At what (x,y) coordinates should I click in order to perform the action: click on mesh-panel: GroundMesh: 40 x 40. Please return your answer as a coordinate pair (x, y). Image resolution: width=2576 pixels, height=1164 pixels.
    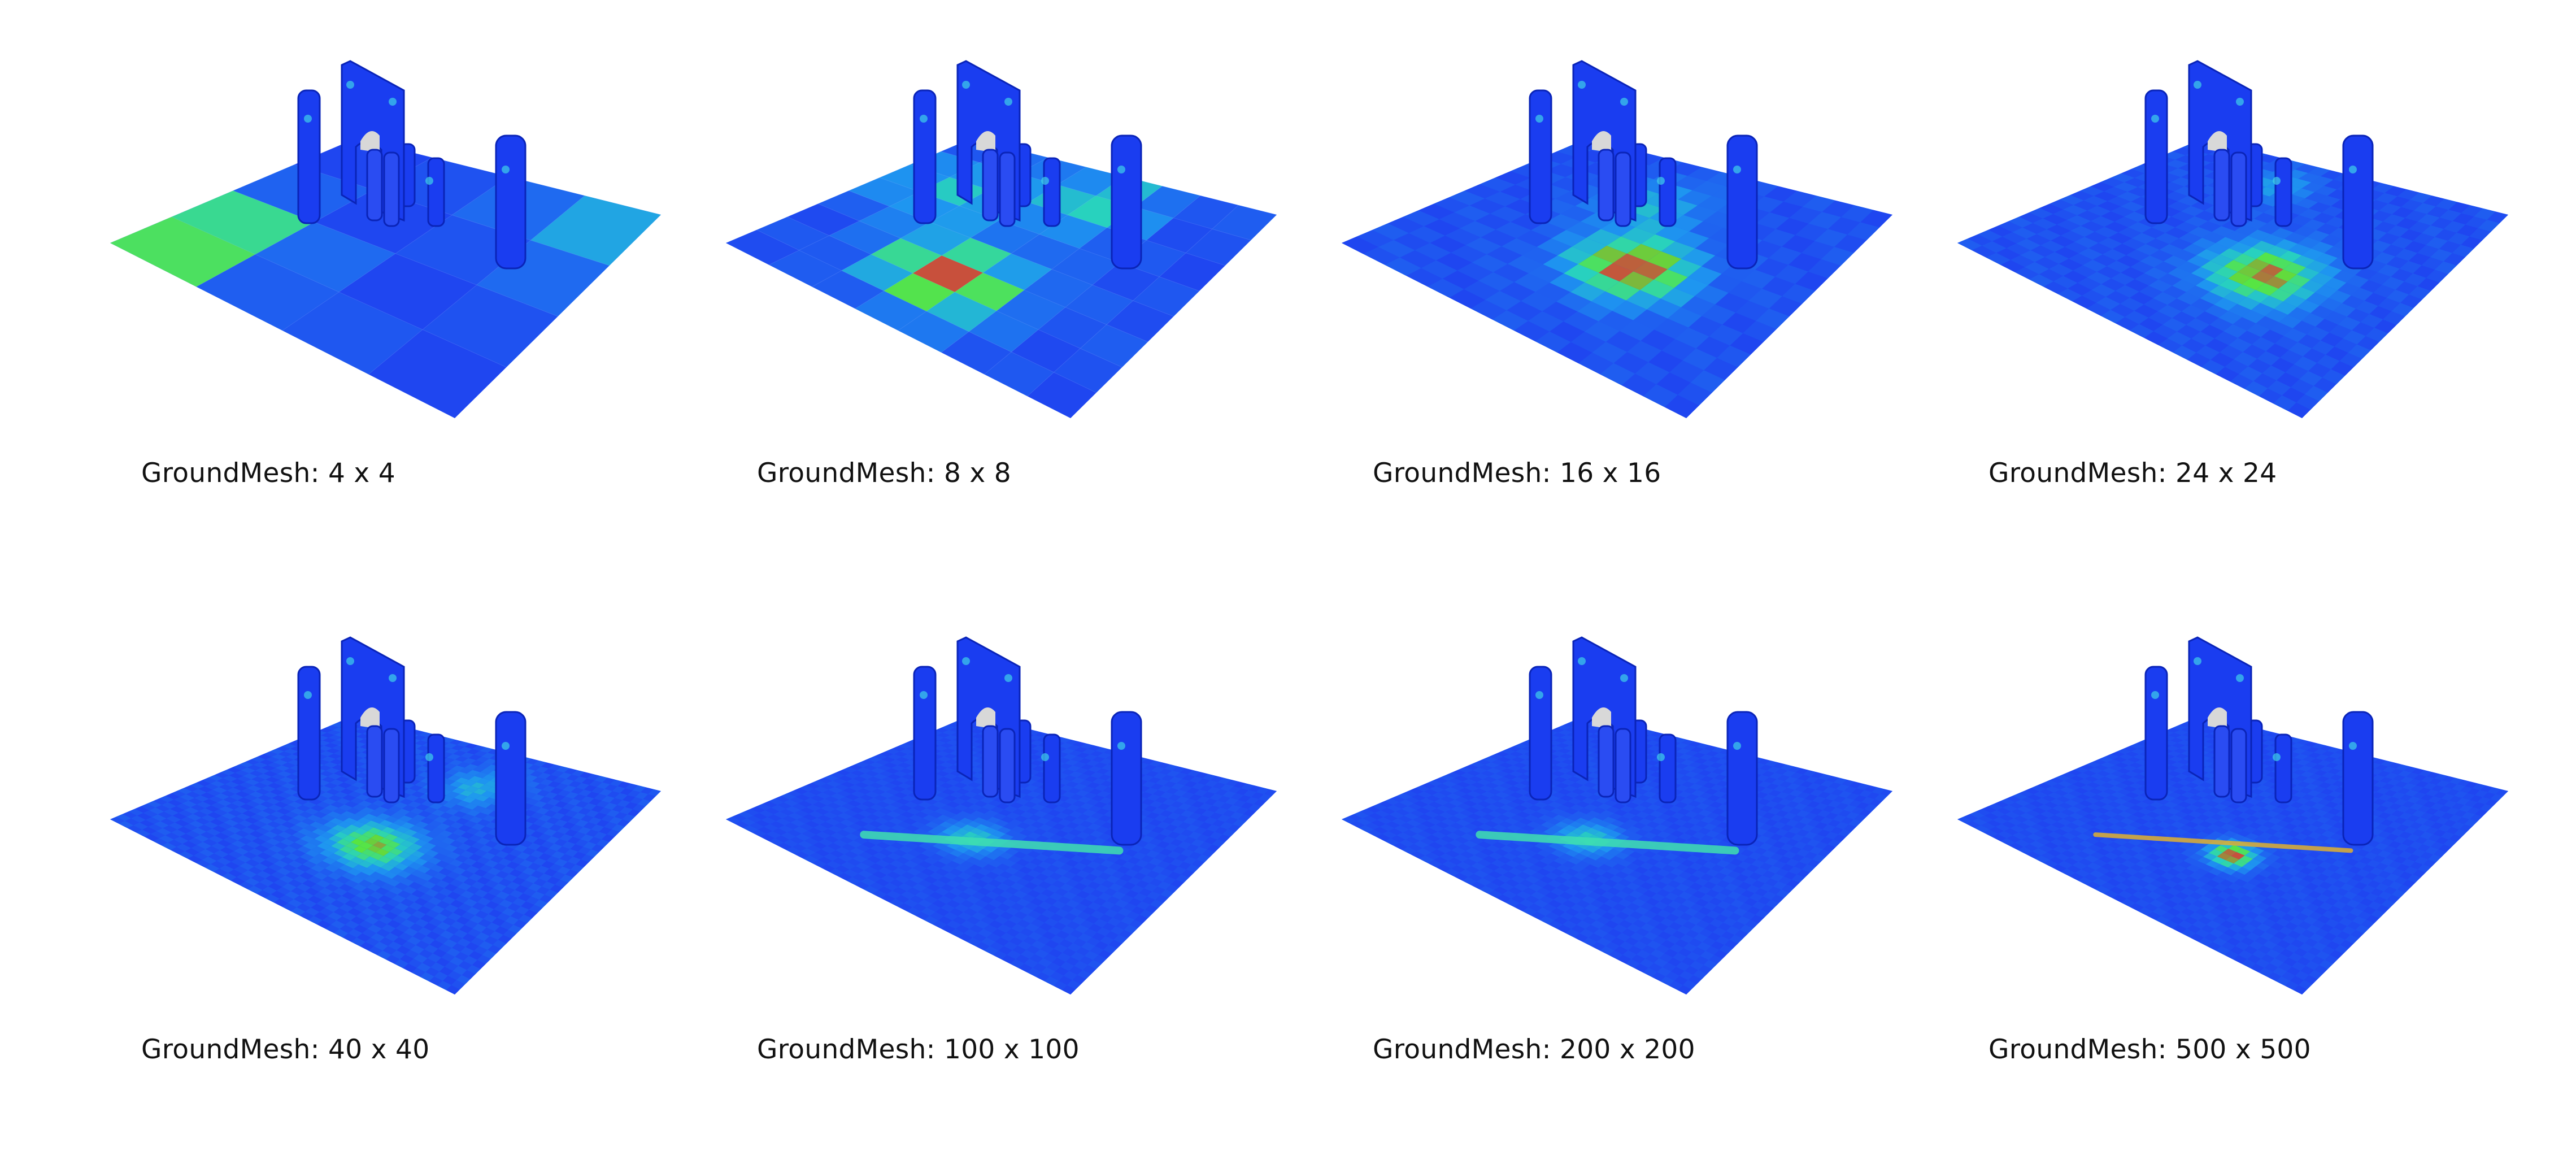
    Looking at the image, I should click on (398, 895).